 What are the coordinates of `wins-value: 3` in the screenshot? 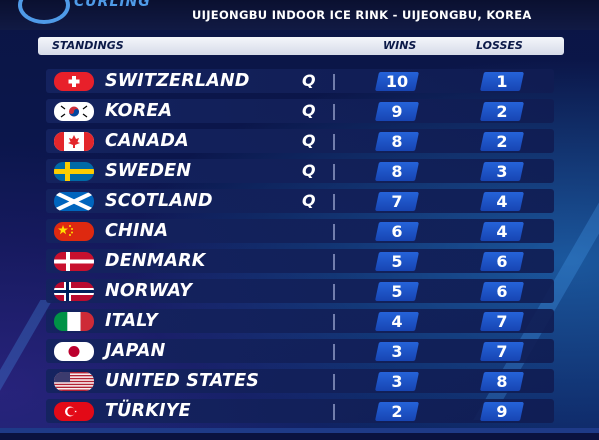 It's located at (397, 351).